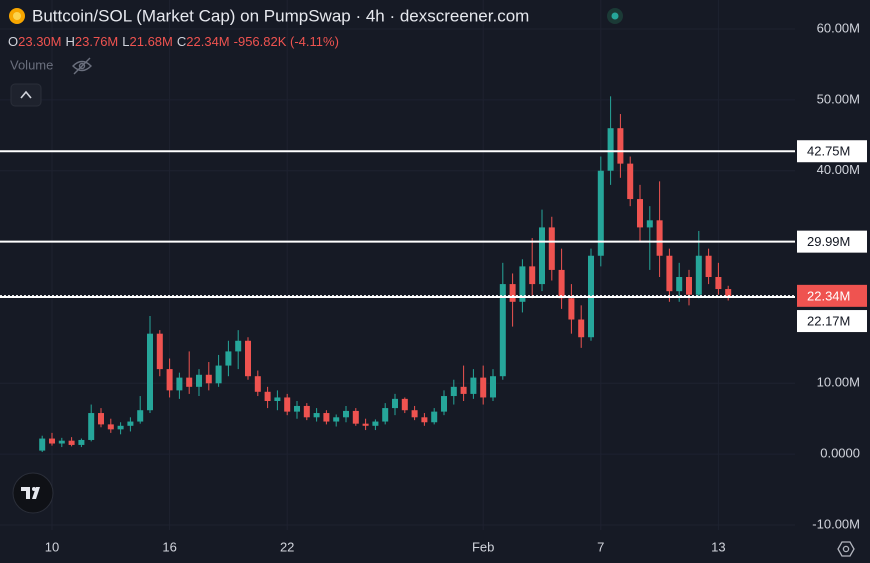 The image size is (870, 563). What do you see at coordinates (169, 546) in the screenshot?
I see `x-tick-label: 16` at bounding box center [169, 546].